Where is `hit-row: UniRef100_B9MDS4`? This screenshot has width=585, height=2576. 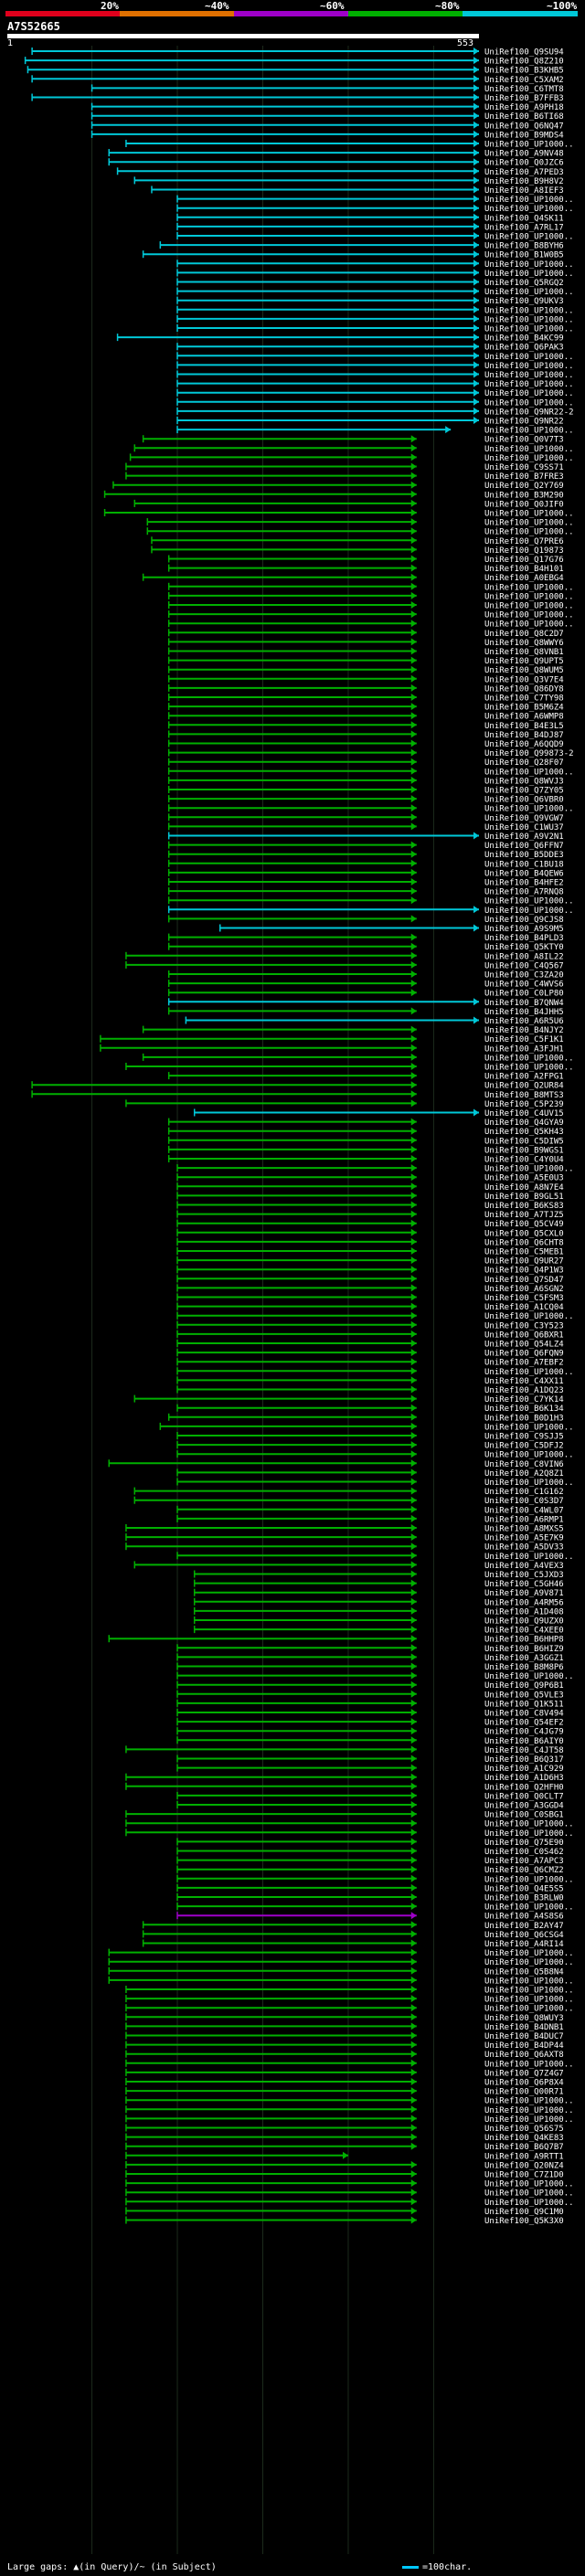 hit-row: UniRef100_B9MDS4 is located at coordinates (327, 135).